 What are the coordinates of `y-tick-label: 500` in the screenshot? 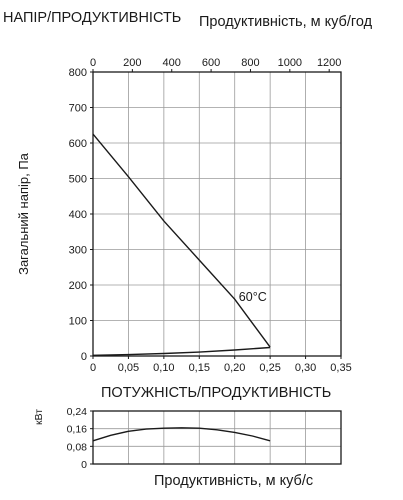 It's located at (78, 180).